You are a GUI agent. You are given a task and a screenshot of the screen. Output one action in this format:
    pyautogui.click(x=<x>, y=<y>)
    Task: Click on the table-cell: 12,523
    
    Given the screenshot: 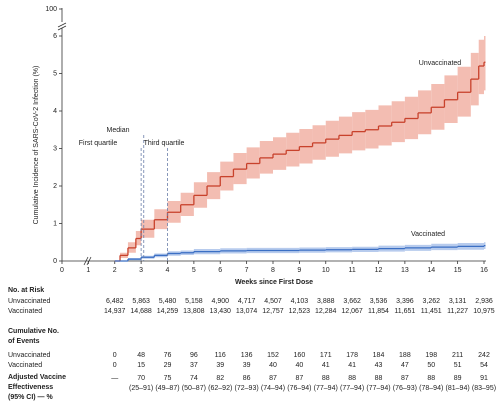 What is the action you would take?
    pyautogui.click(x=300, y=311)
    